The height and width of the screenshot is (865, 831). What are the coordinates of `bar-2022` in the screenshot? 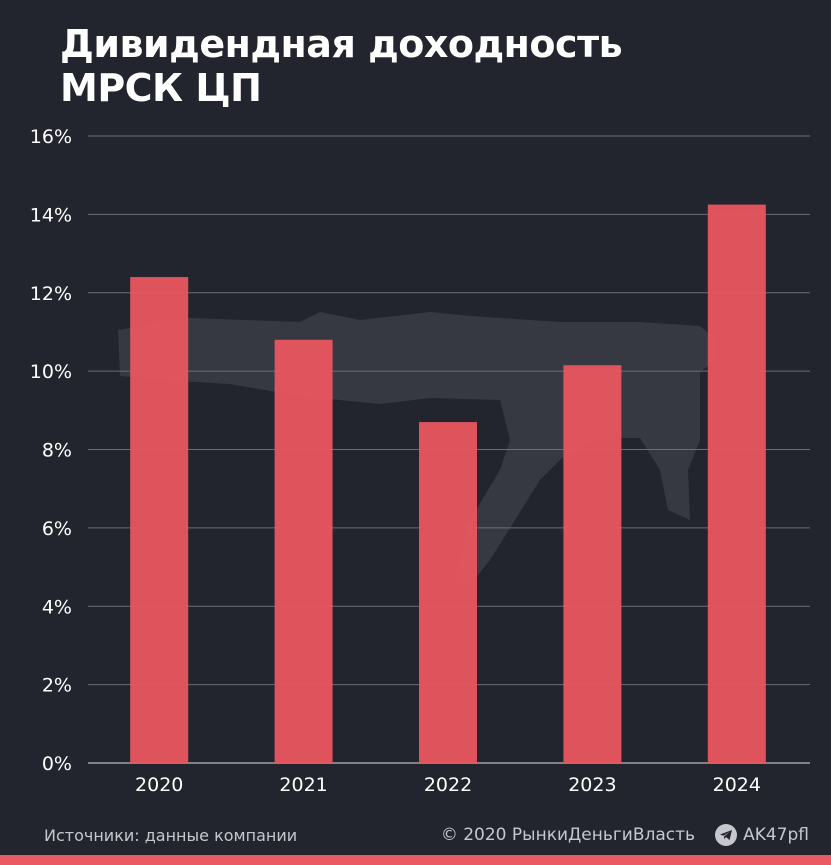 It's located at (448, 592).